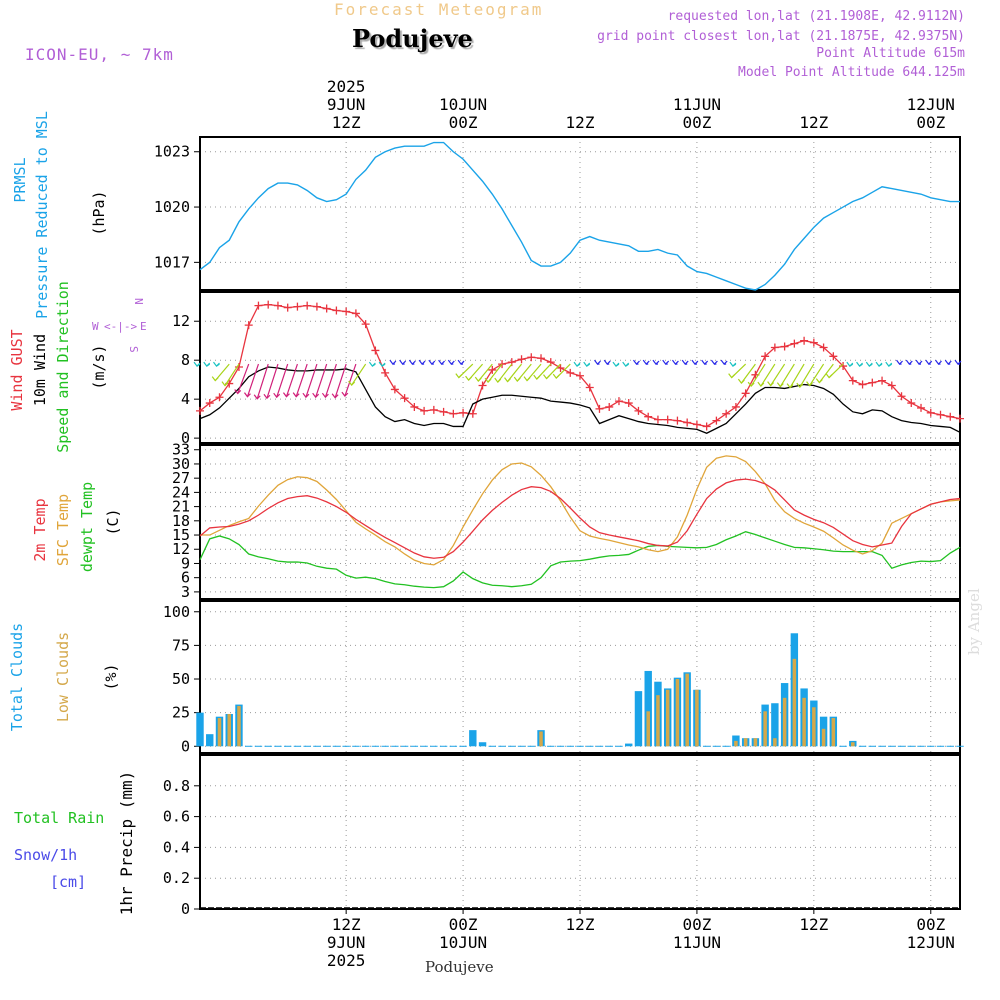 Image resolution: width=1000 pixels, height=1000 pixels. Describe the element at coordinates (40, 529) in the screenshot. I see `temp2m-label: 2m Temp` at that location.